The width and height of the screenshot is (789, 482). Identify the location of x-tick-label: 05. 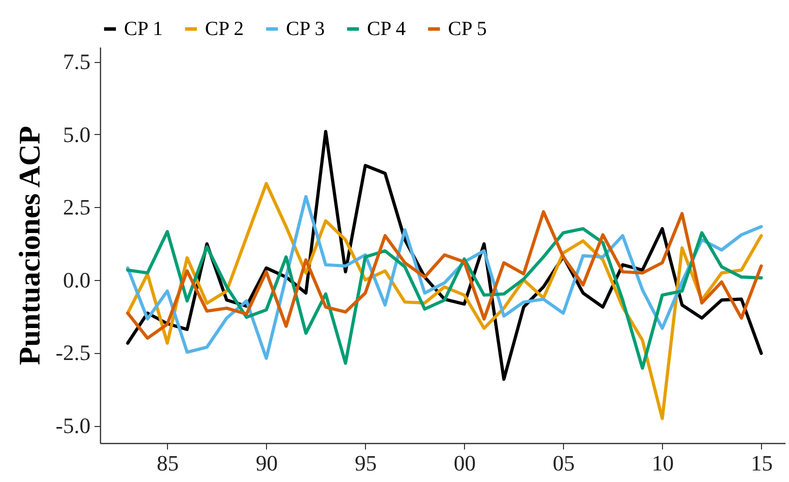
(563, 463).